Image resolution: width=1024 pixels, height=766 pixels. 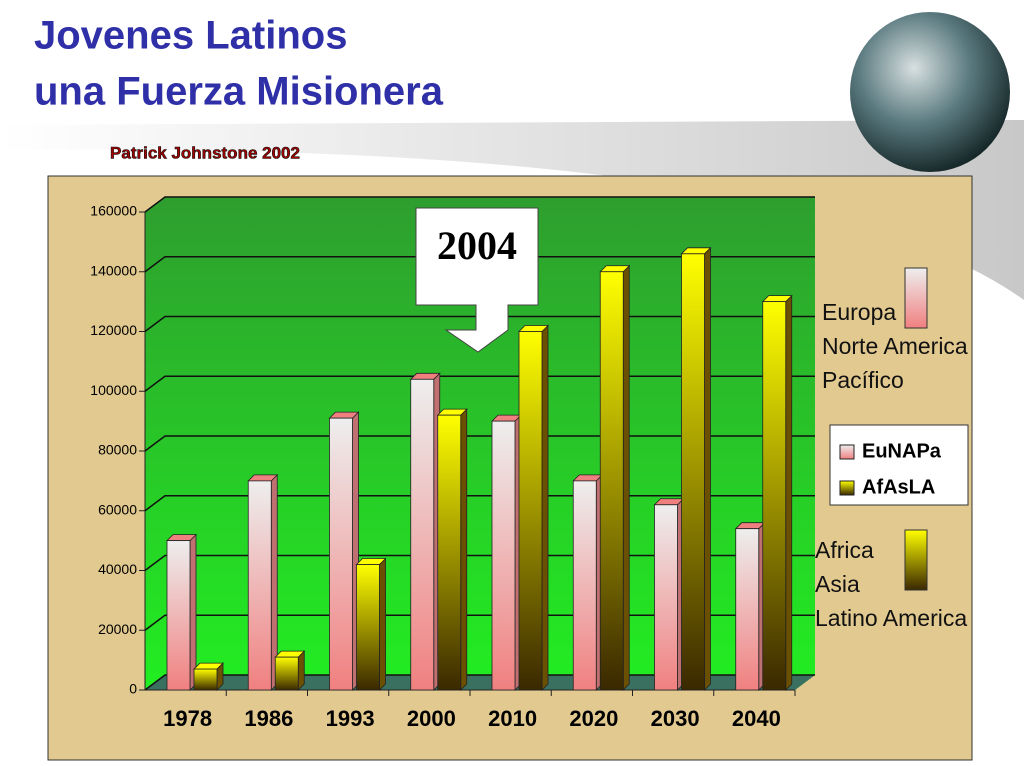 I want to click on group-label: Latino America, so click(x=891, y=618).